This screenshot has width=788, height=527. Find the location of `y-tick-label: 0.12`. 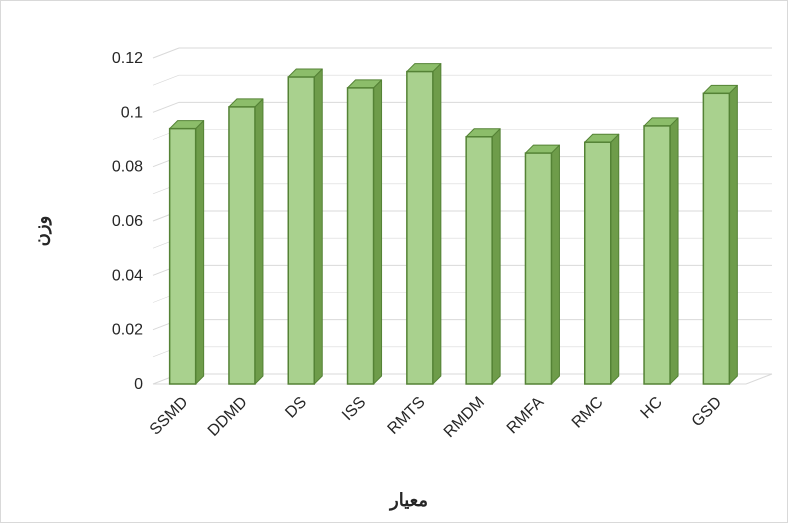

y-tick-label: 0.12 is located at coordinates (127, 58).